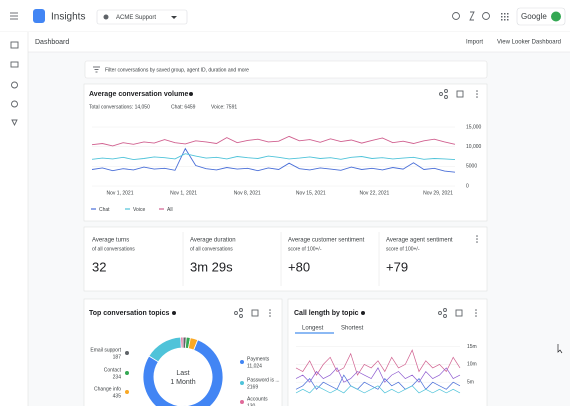 The width and height of the screenshot is (570, 406). I want to click on looker-link: View Looker Dashboard, so click(529, 43).